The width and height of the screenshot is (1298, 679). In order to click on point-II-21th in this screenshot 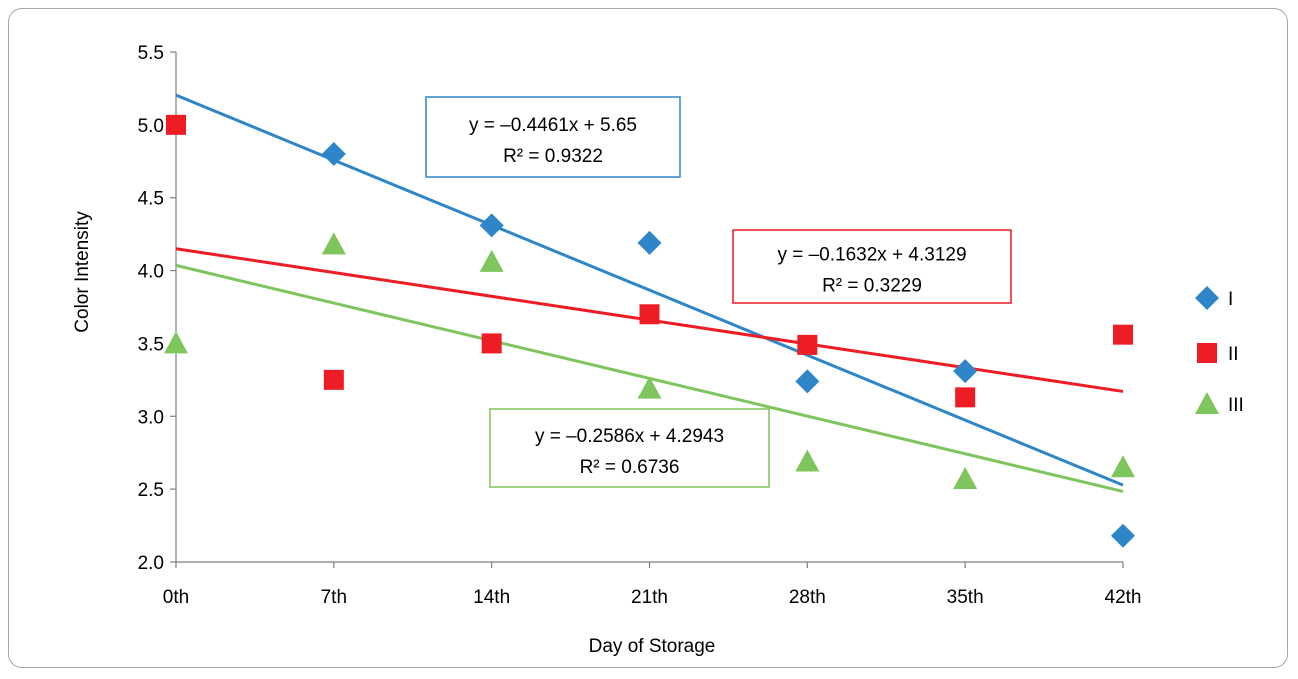, I will do `click(649, 314)`.